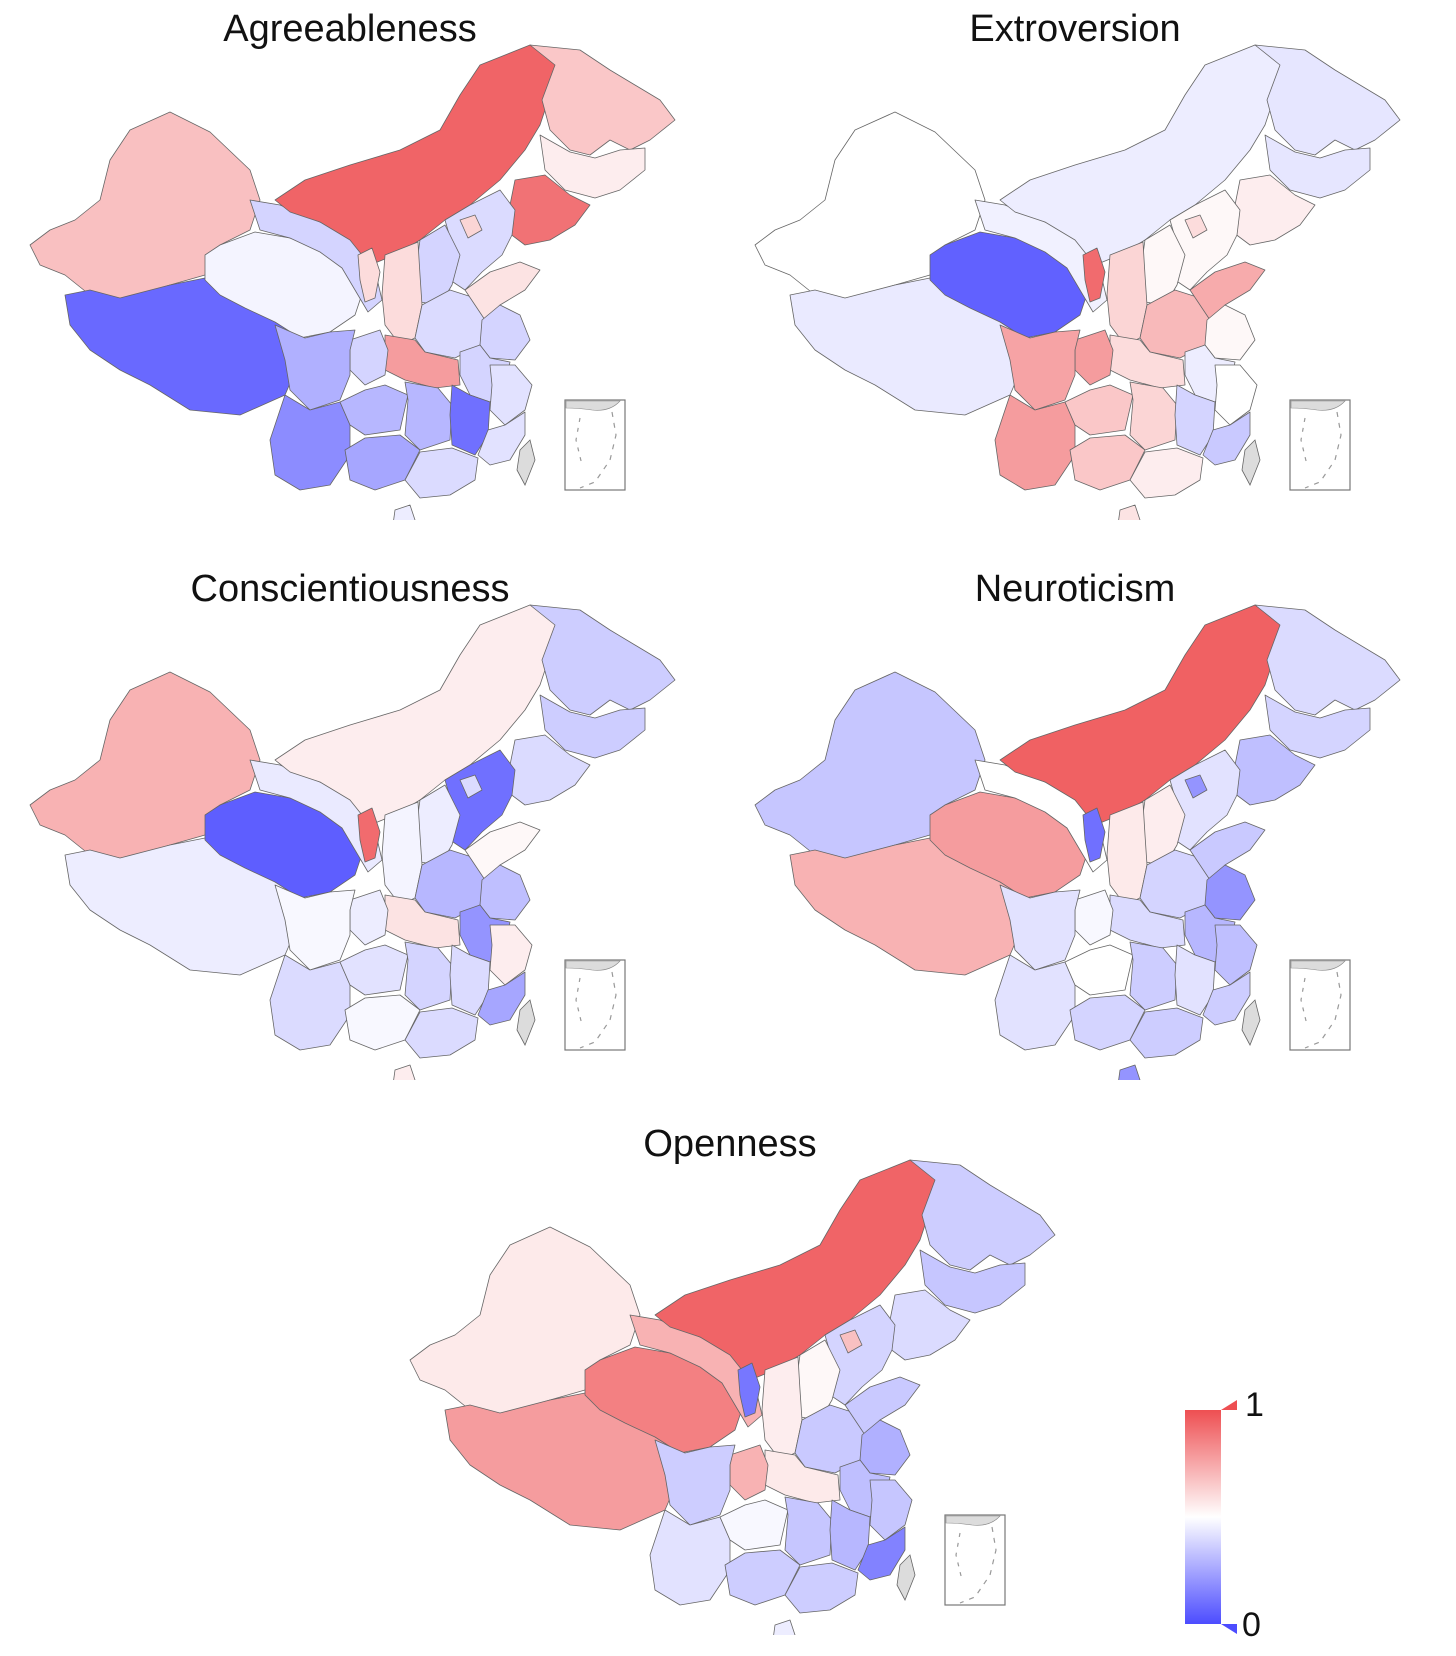 Image resolution: width=1456 pixels, height=1656 pixels. I want to click on legend-max-label: 1, so click(1254, 1405).